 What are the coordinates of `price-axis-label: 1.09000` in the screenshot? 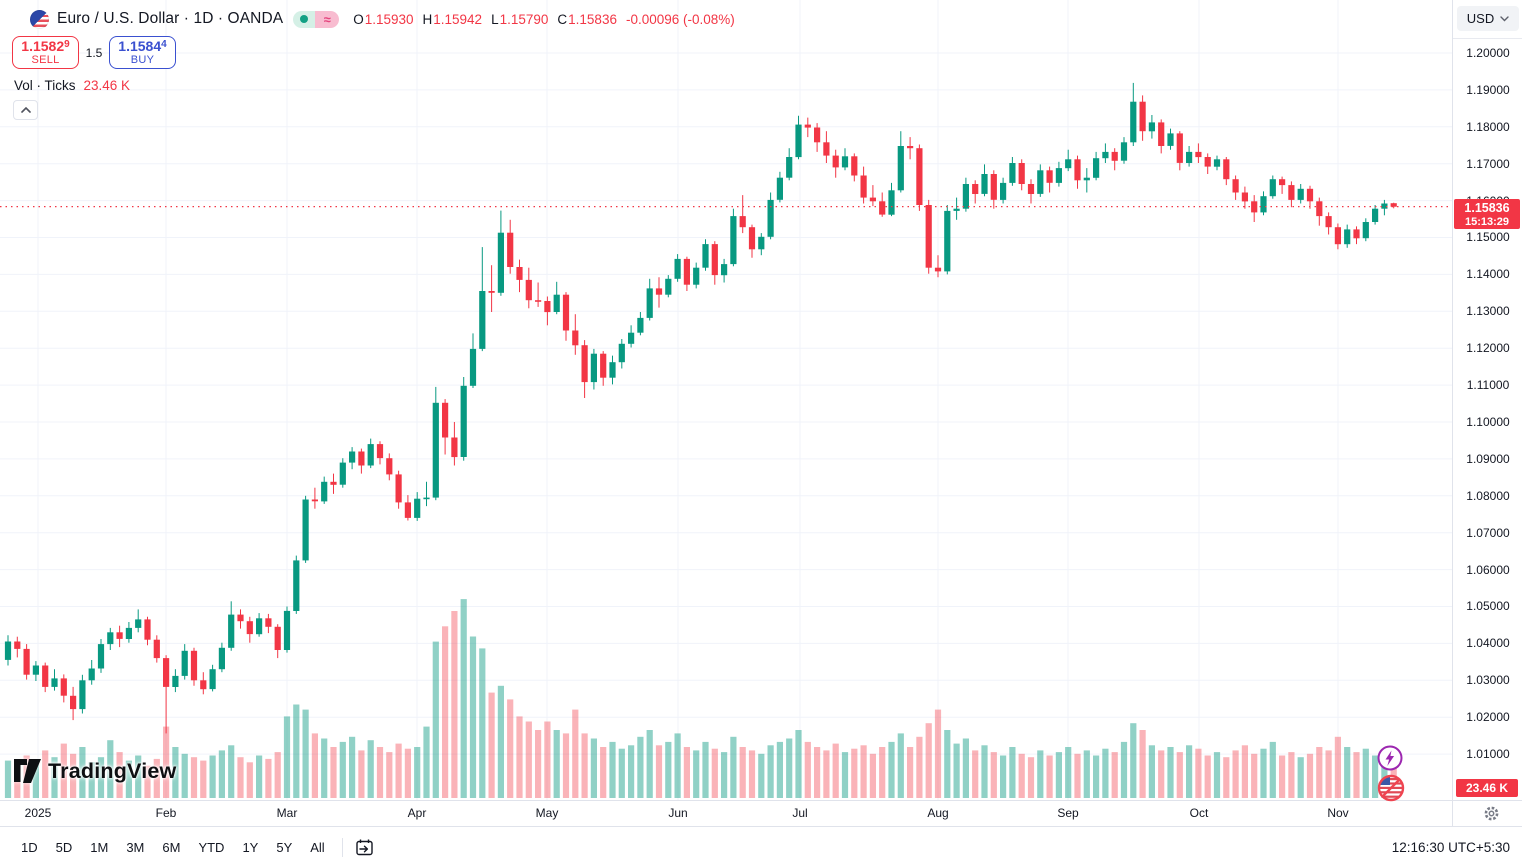 It's located at (1488, 459).